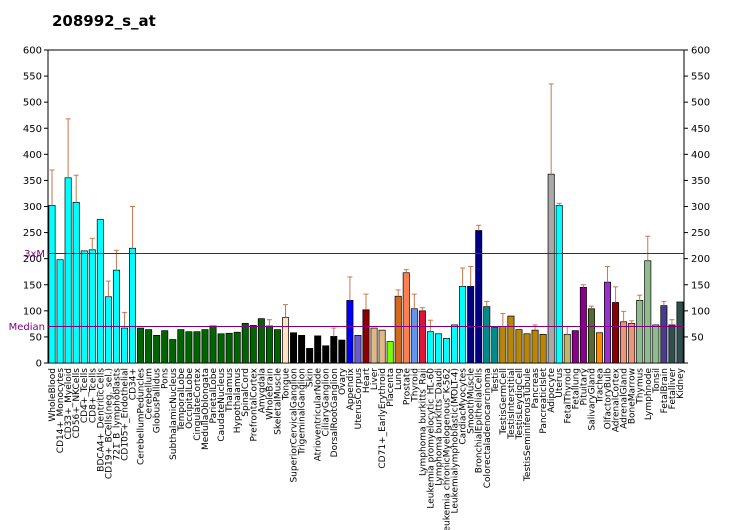 The height and width of the screenshot is (530, 732). Describe the element at coordinates (617, 399) in the screenshot. I see `x-tick-label: AdrenalCortex` at that location.